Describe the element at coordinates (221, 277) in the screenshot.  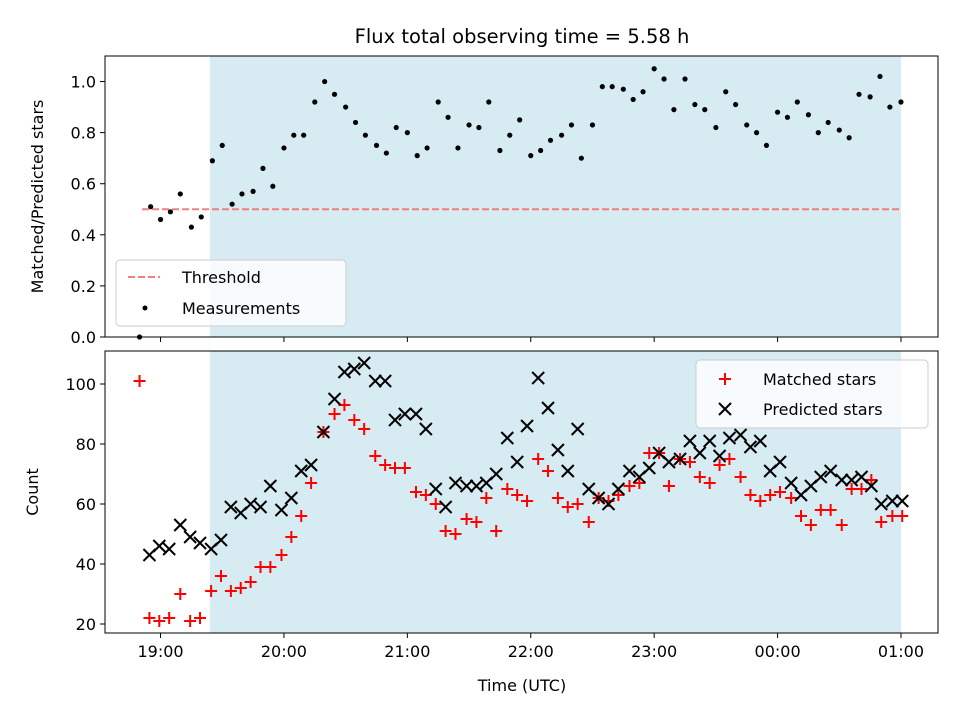
I see `threshold-legend-label: Threshold` at that location.